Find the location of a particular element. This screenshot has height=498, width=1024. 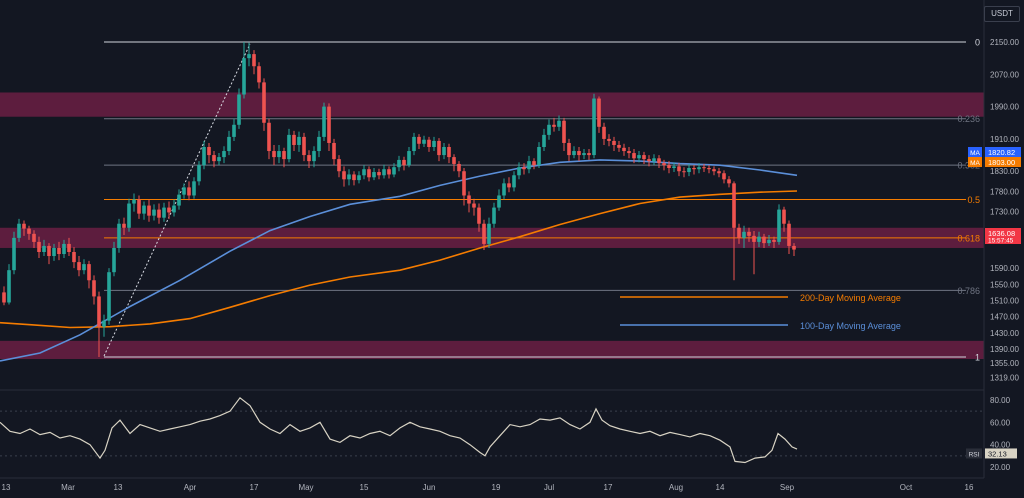

time-tick-label-2: 13 is located at coordinates (118, 487).